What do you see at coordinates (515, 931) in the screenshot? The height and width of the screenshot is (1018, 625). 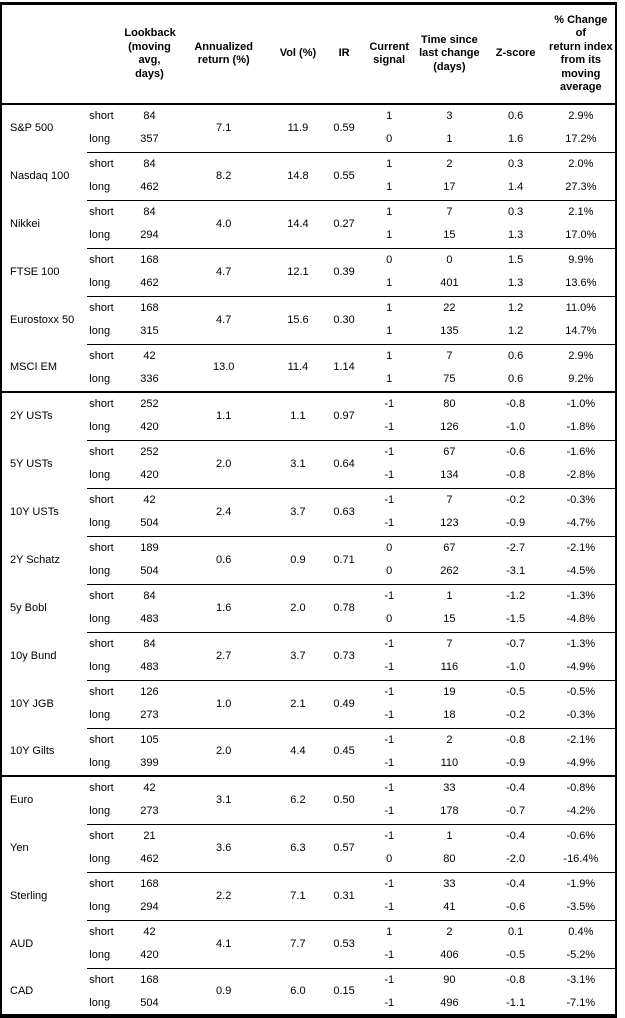 I see `z-score-value: 0.1` at bounding box center [515, 931].